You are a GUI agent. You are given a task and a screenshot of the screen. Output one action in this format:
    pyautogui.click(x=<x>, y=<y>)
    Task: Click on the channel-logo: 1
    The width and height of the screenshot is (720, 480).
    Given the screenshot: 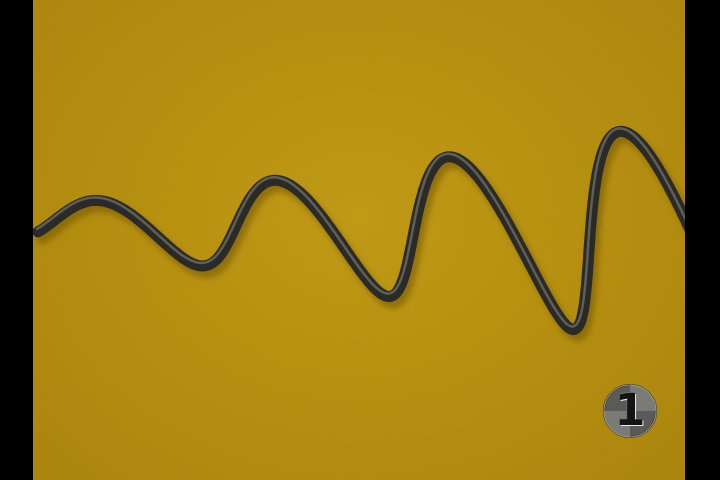 What is the action you would take?
    pyautogui.click(x=630, y=411)
    